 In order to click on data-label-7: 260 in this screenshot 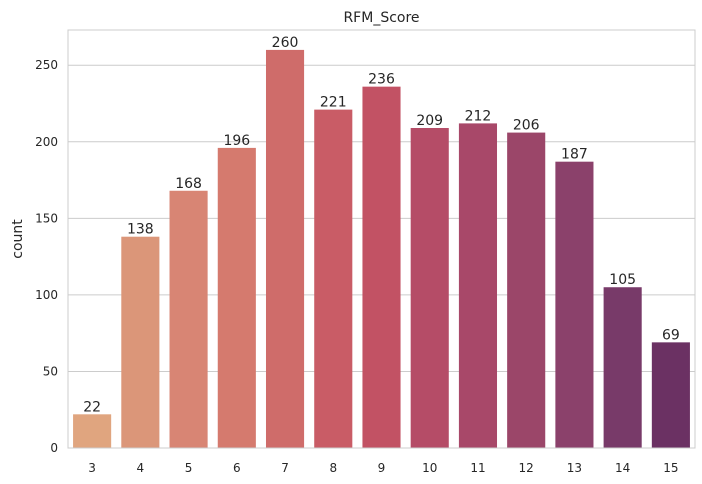, I will do `click(285, 43)`.